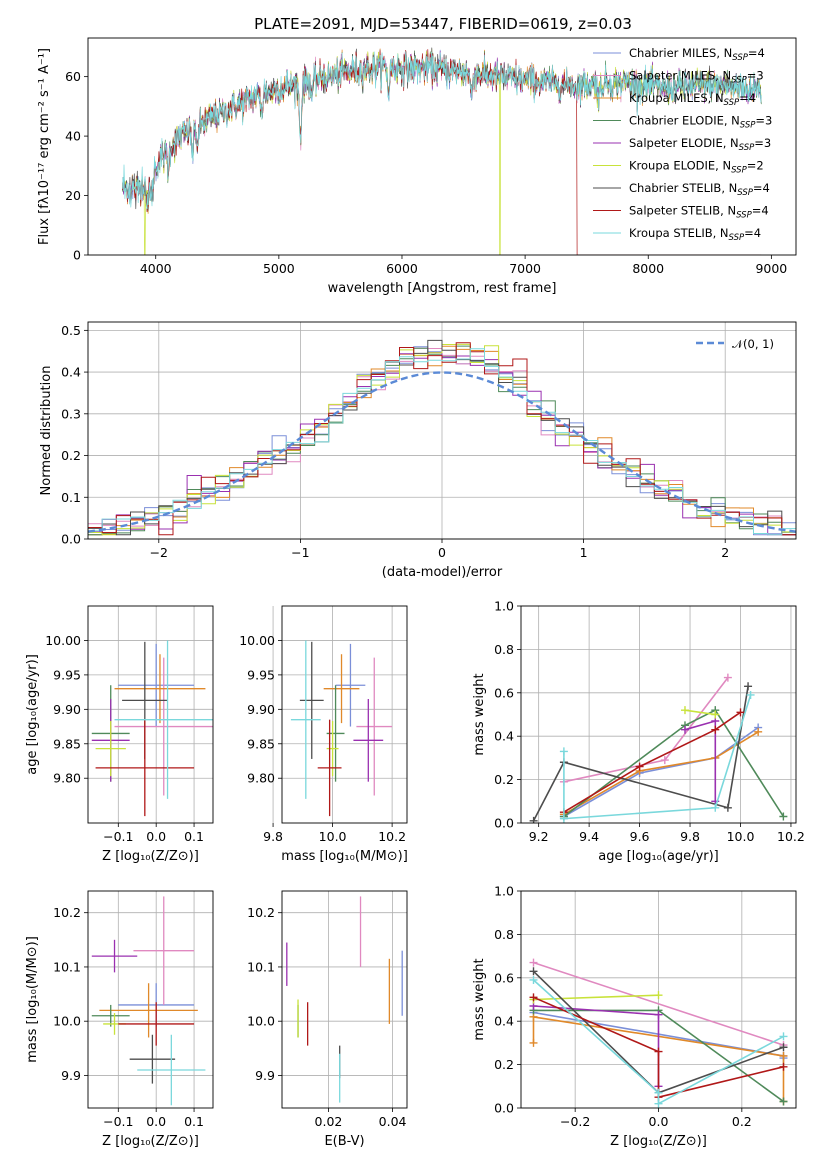 This screenshot has width=819, height=1170. What do you see at coordinates (300, 552) in the screenshot?
I see `x-tick-label: −1` at bounding box center [300, 552].